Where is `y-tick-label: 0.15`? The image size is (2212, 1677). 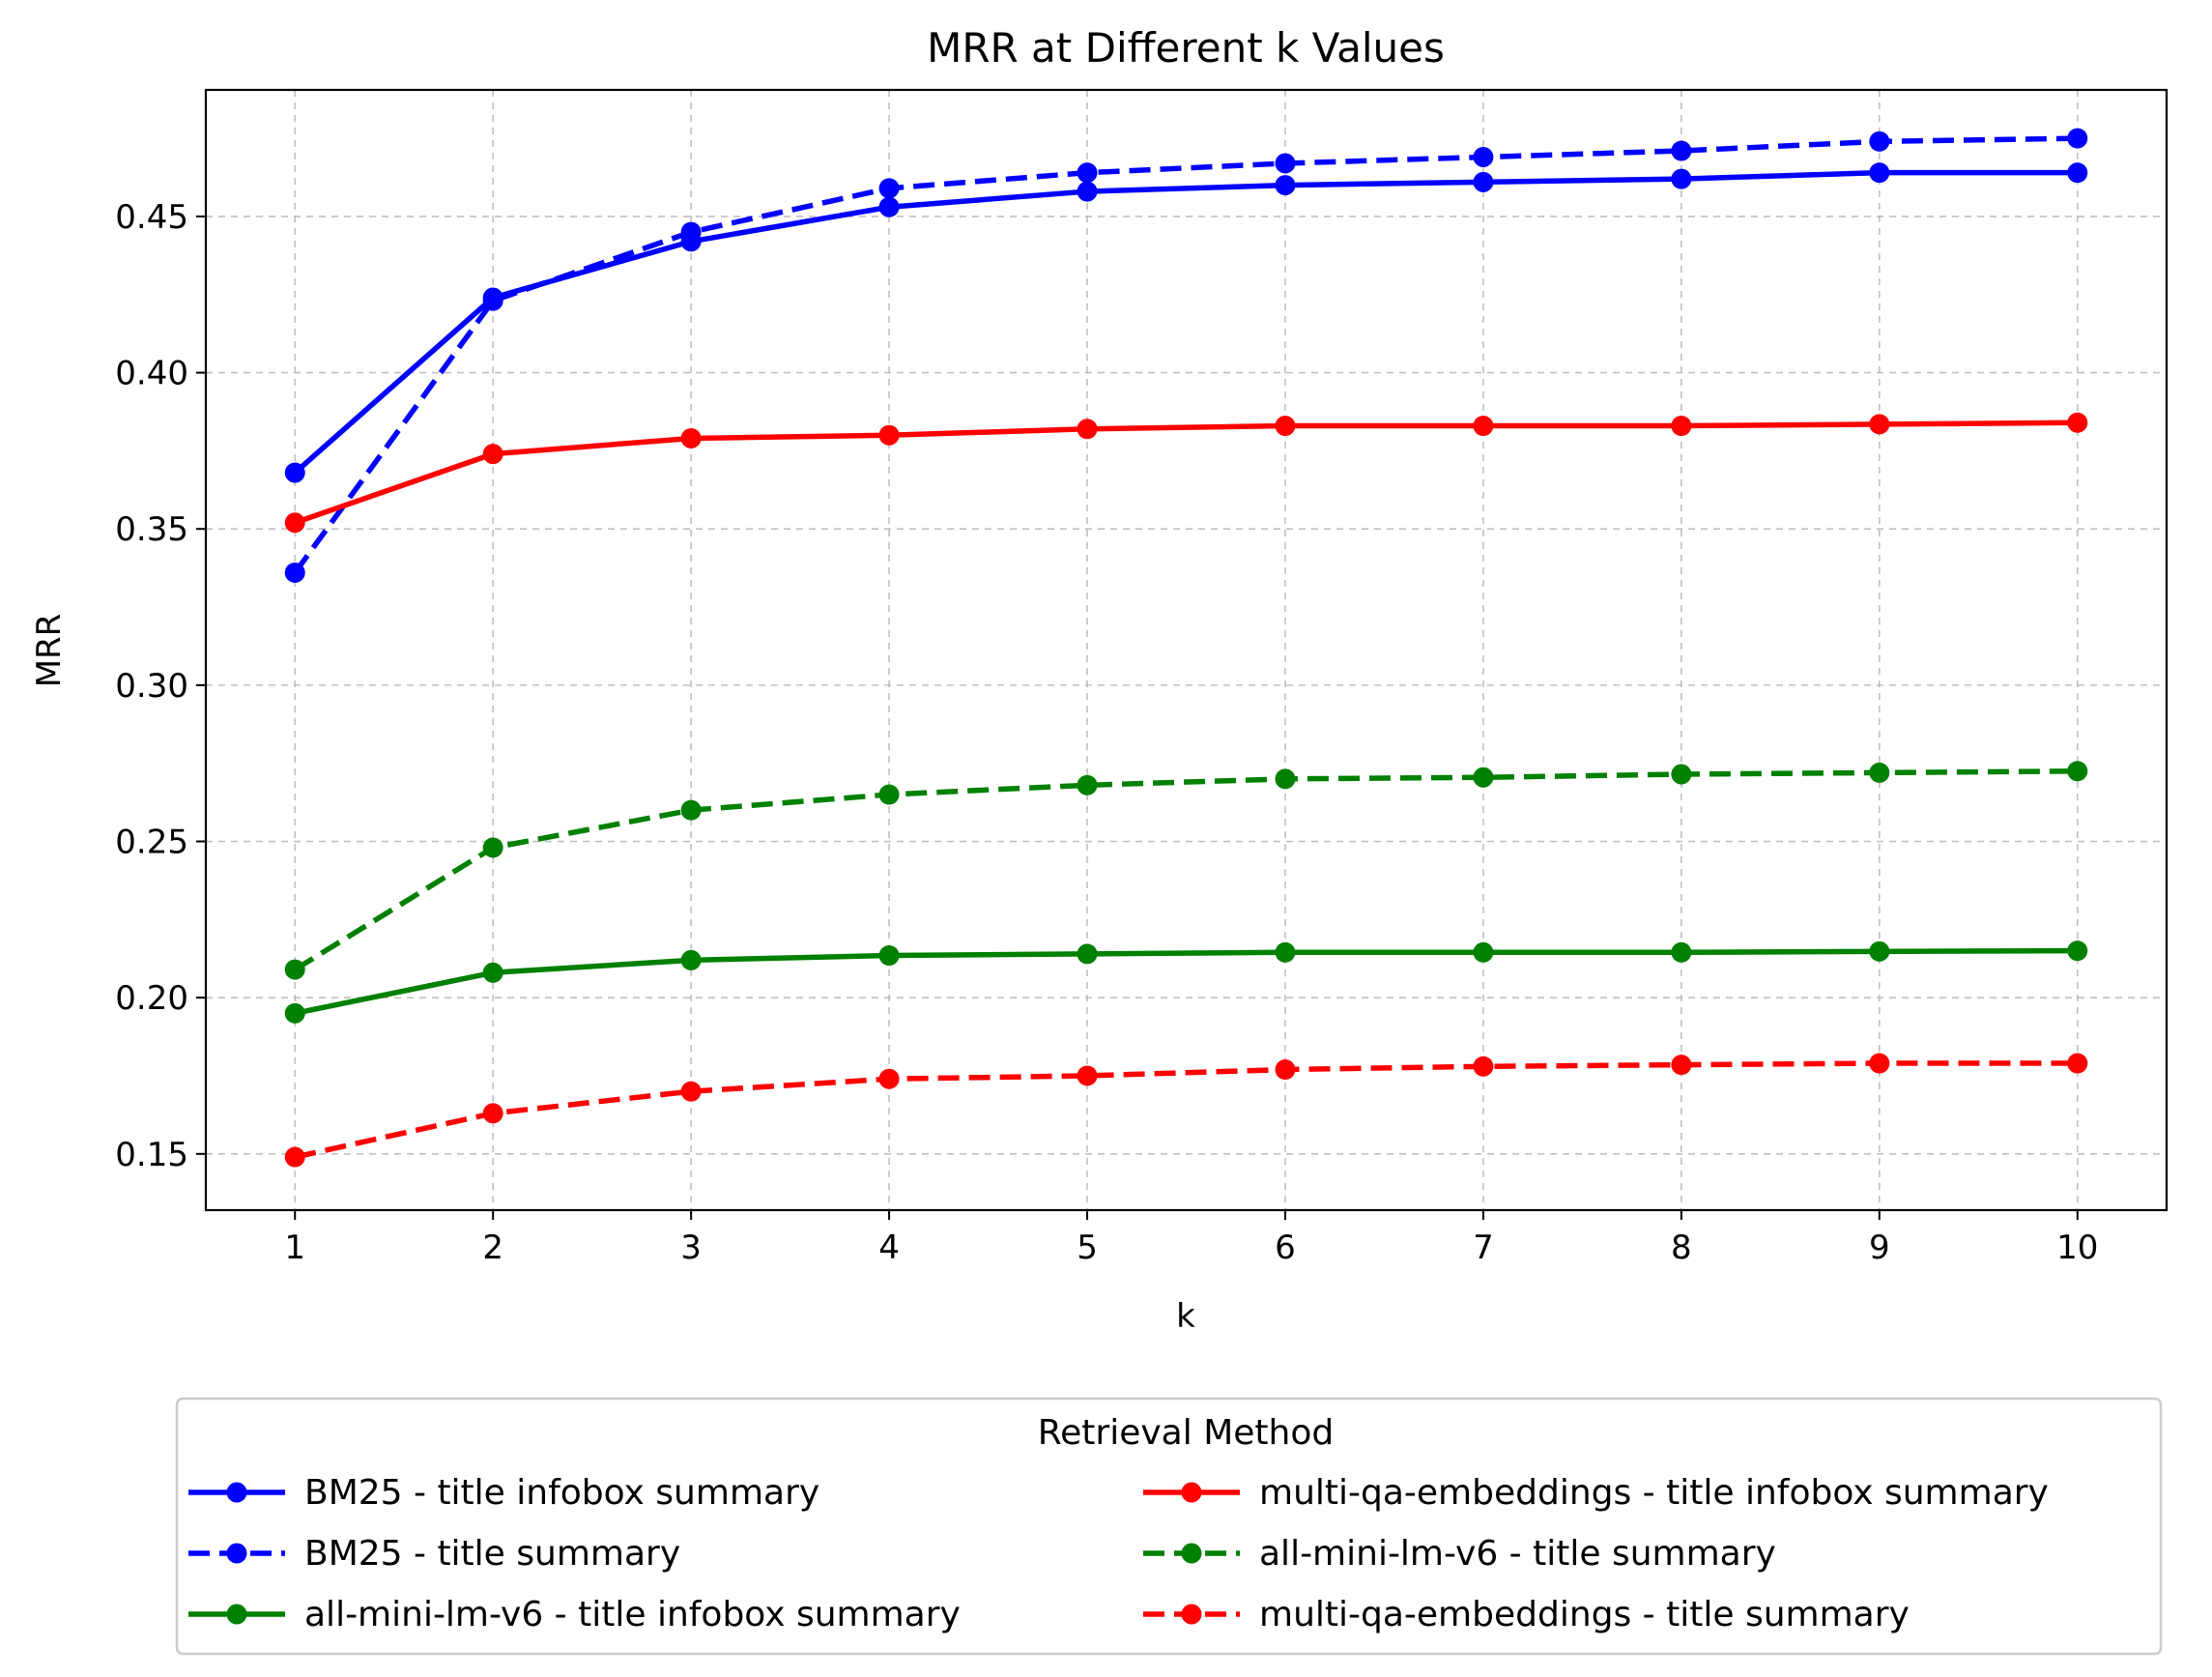
y-tick-label: 0.15 is located at coordinates (151, 1155).